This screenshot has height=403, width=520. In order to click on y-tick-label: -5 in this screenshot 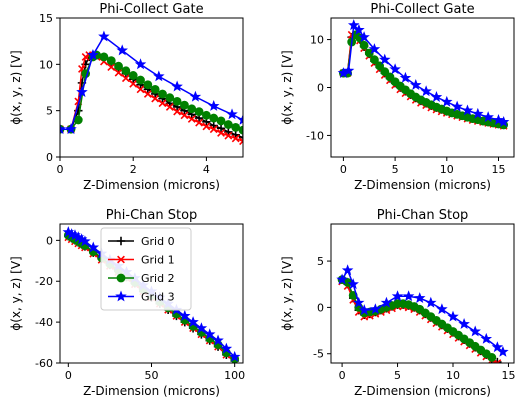, I will do `click(318, 354)`.